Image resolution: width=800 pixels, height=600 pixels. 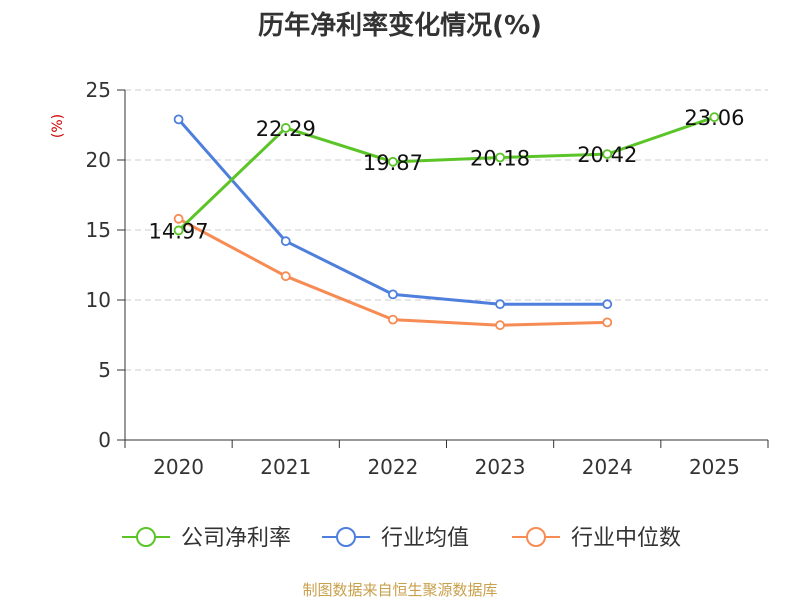 What do you see at coordinates (285, 276) in the screenshot?
I see `data-point-2-2021` at bounding box center [285, 276].